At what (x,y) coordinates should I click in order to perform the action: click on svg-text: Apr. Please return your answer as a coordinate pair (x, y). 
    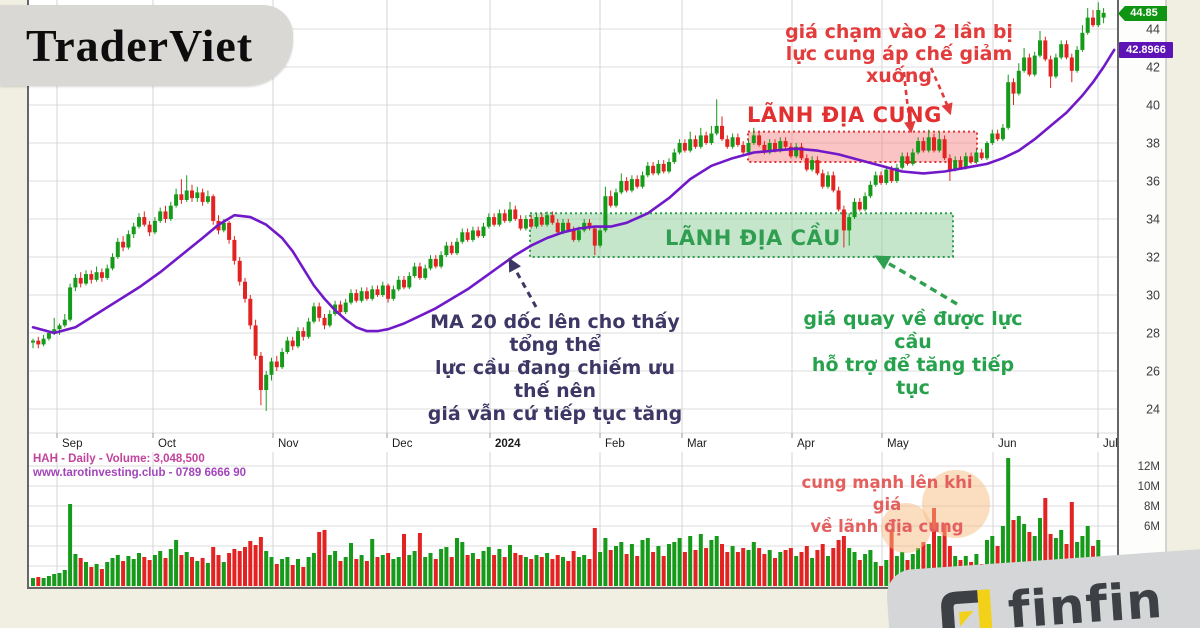
    Looking at the image, I should click on (806, 444).